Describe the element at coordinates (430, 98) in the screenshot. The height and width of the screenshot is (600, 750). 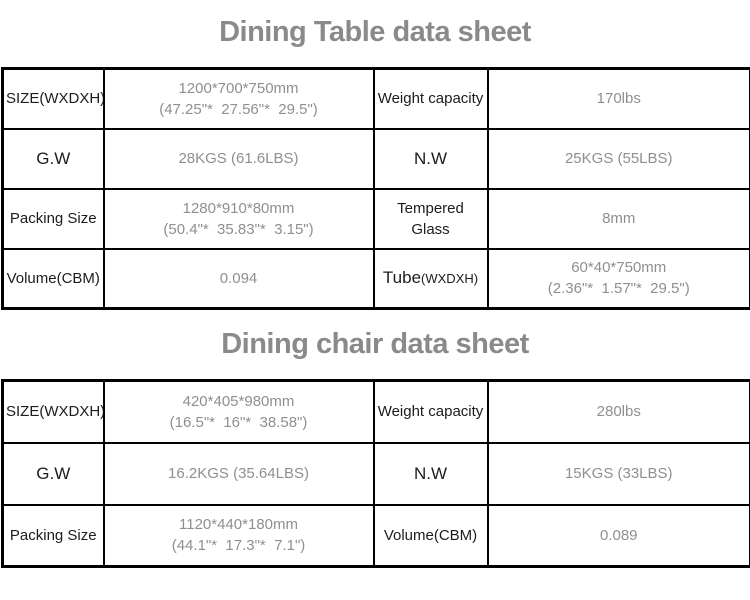
I see `table-weight-capacity-label: Weight capacity` at that location.